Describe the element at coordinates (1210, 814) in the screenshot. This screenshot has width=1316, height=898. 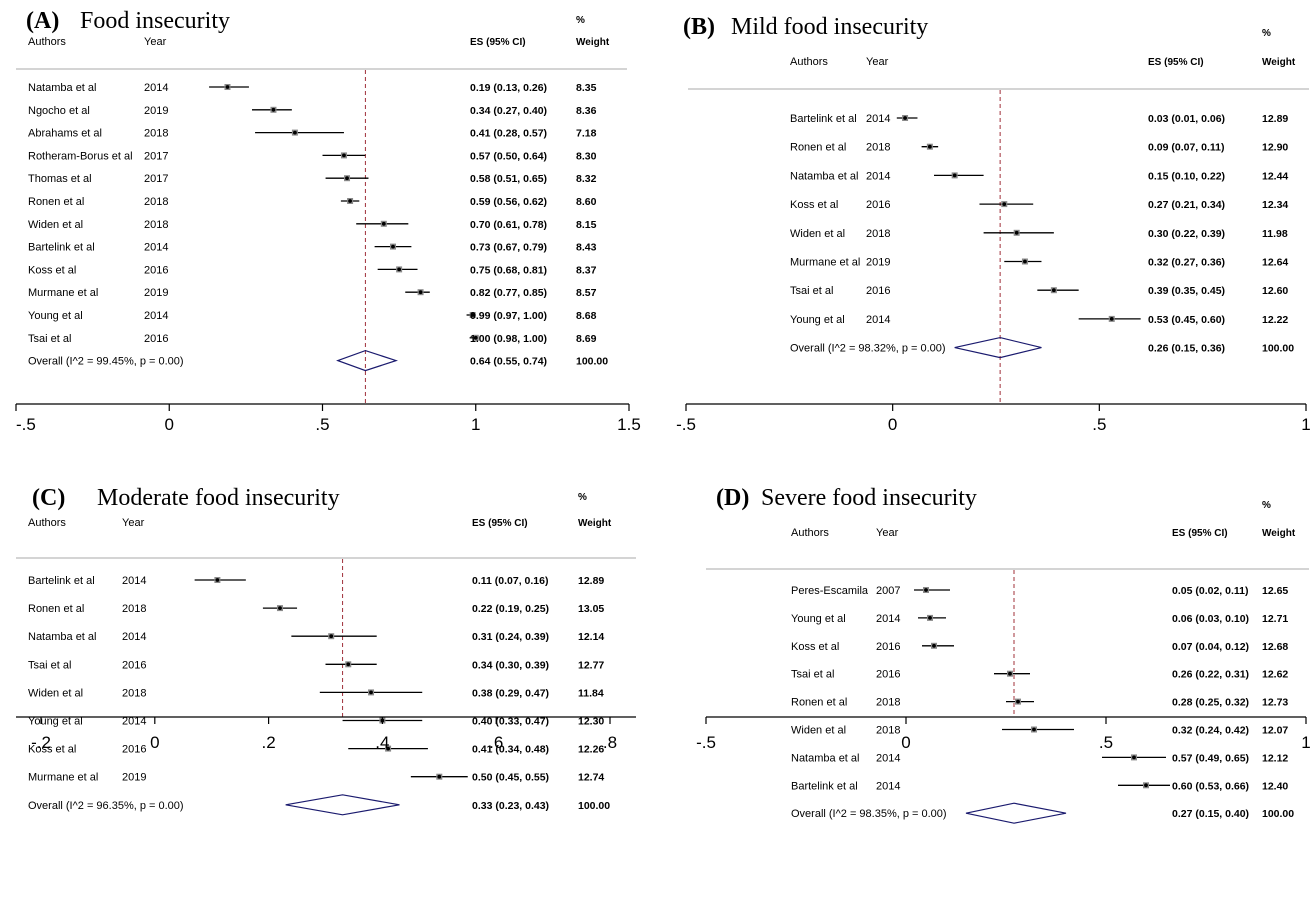
I see `overall-es-ci: 0.27 (0.15, 0.40)` at that location.